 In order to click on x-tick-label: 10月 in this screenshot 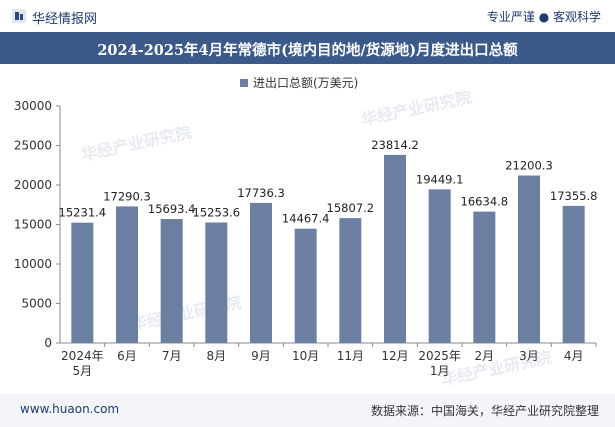, I will do `click(305, 356)`.